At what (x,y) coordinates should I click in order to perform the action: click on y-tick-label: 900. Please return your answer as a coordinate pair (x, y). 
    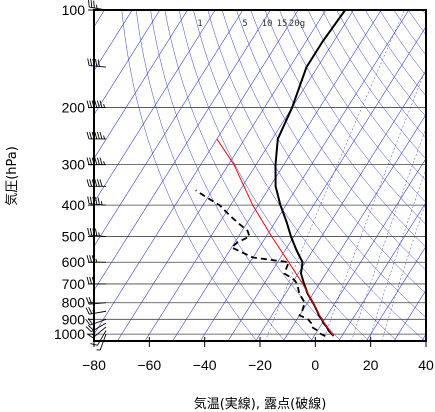
    Looking at the image, I should click on (74, 319).